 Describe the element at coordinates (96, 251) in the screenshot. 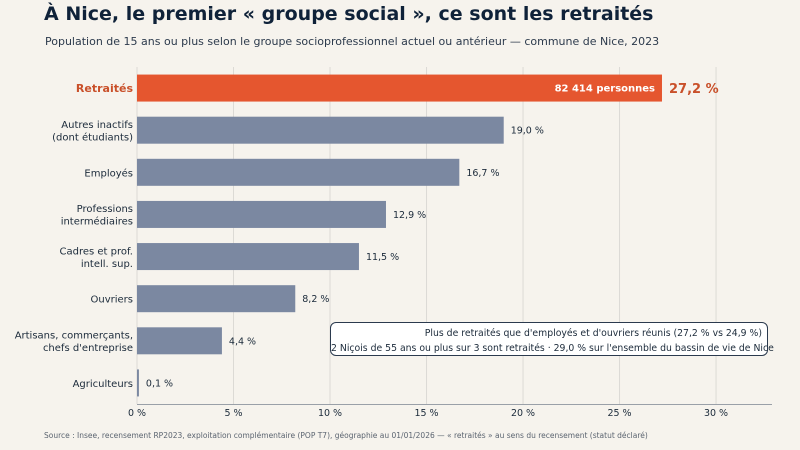

I see `category-label: Cadres et prof.` at that location.